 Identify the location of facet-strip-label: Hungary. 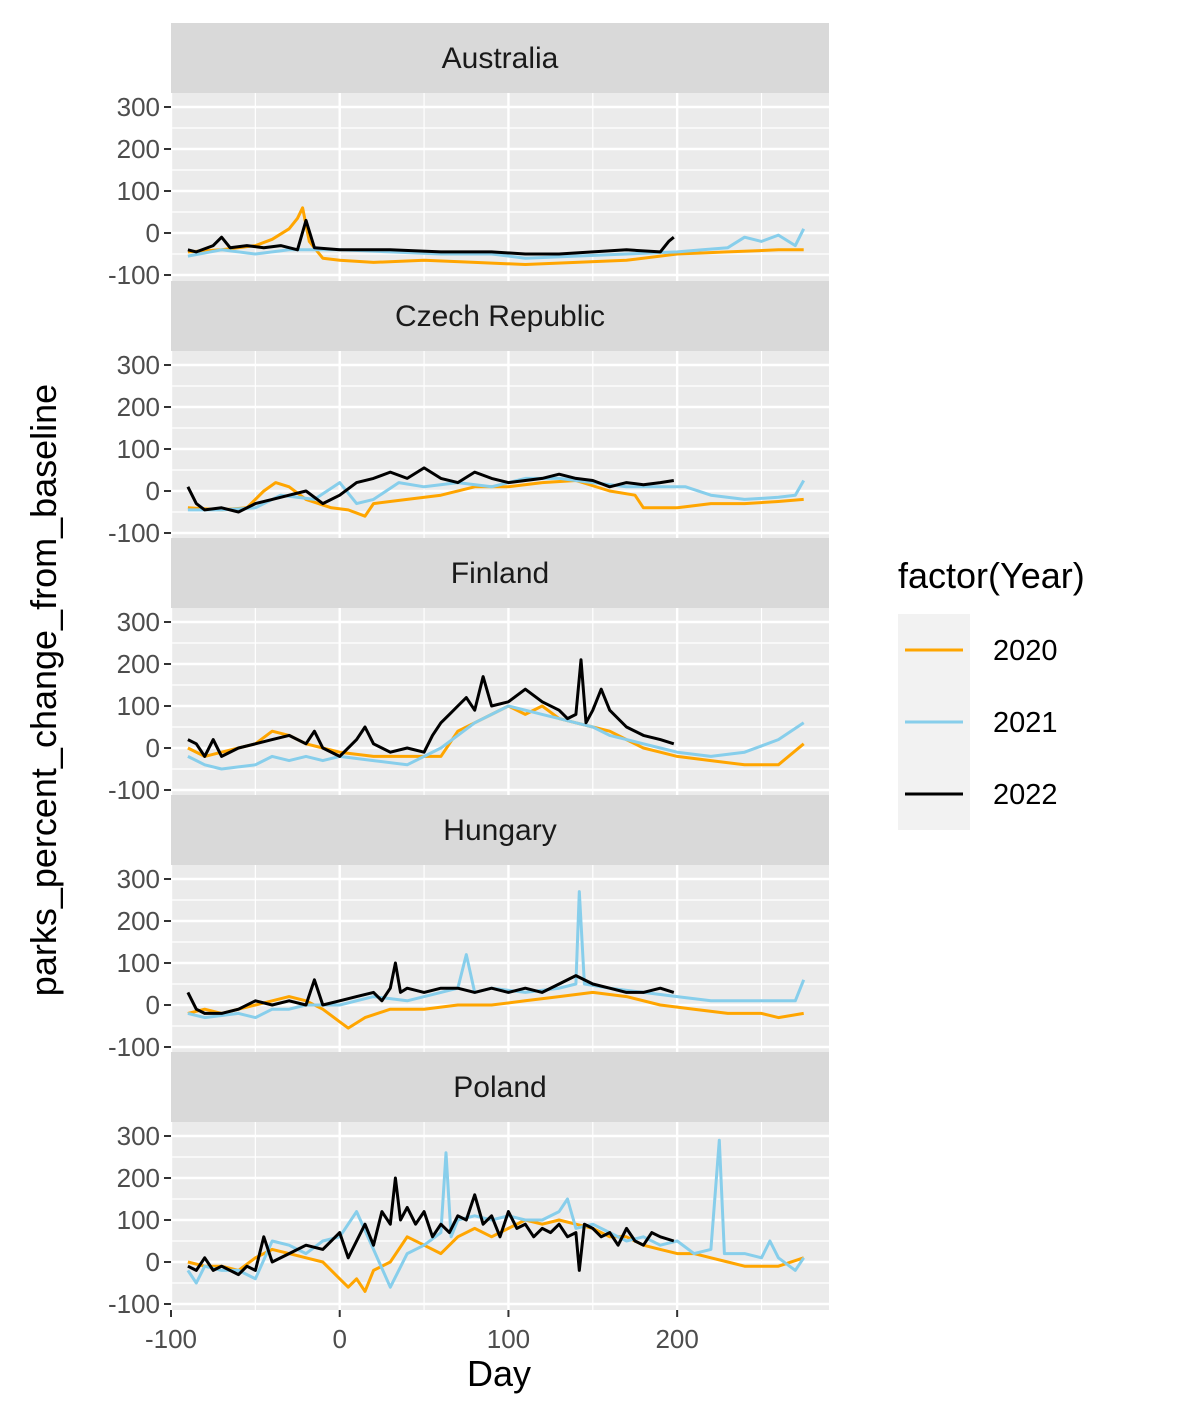
(499, 830).